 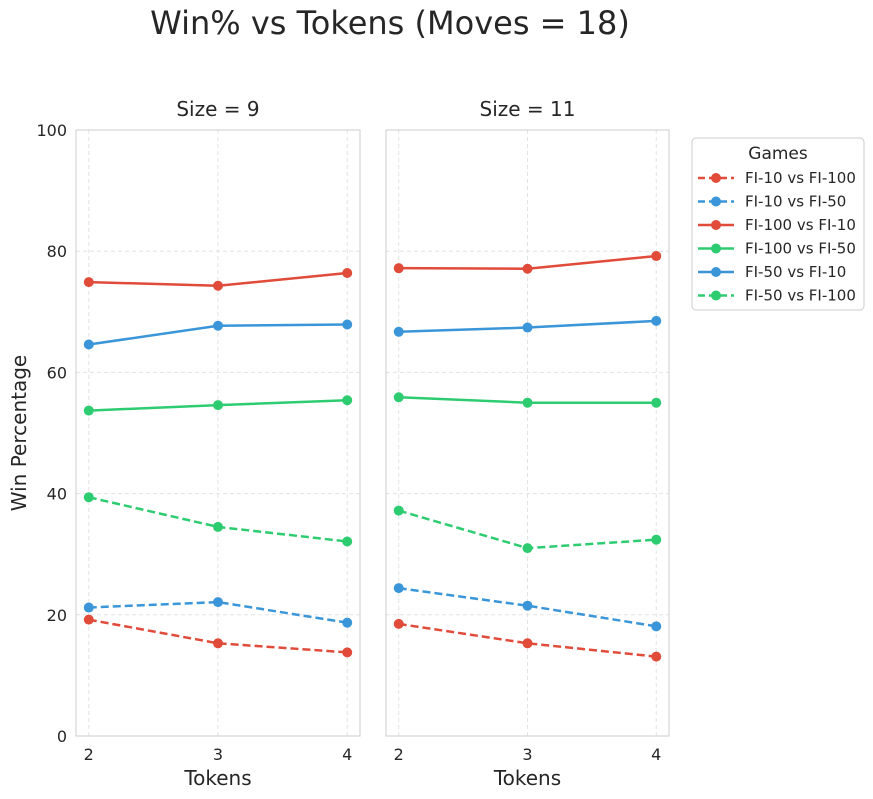 What do you see at coordinates (217, 109) in the screenshot?
I see `subplot-title: Size = 9` at bounding box center [217, 109].